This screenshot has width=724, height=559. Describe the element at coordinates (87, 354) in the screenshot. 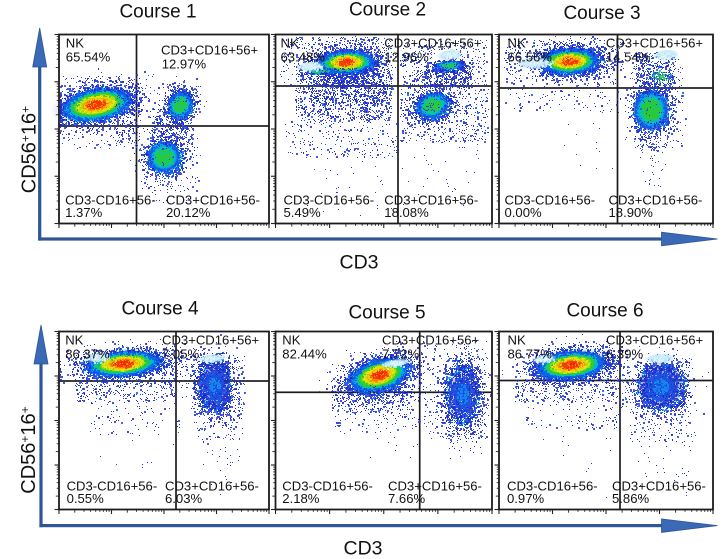

I see `svg-text: 86.37%` at that location.